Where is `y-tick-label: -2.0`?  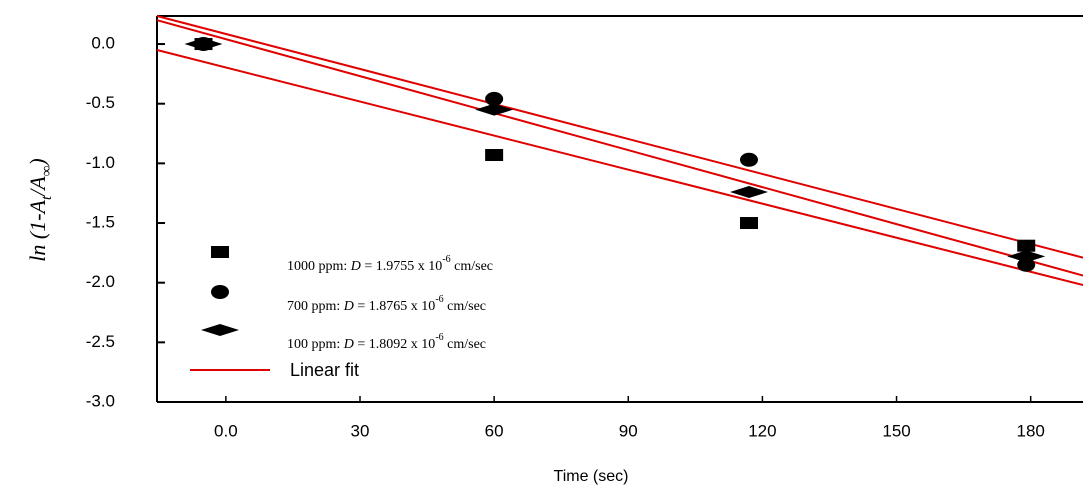 y-tick-label: -2.0 is located at coordinates (100, 281).